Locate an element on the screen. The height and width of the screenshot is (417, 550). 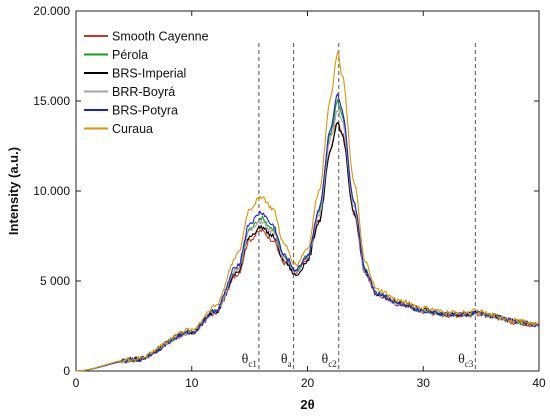
legend-label: BRS-Imperial is located at coordinates (149, 74).